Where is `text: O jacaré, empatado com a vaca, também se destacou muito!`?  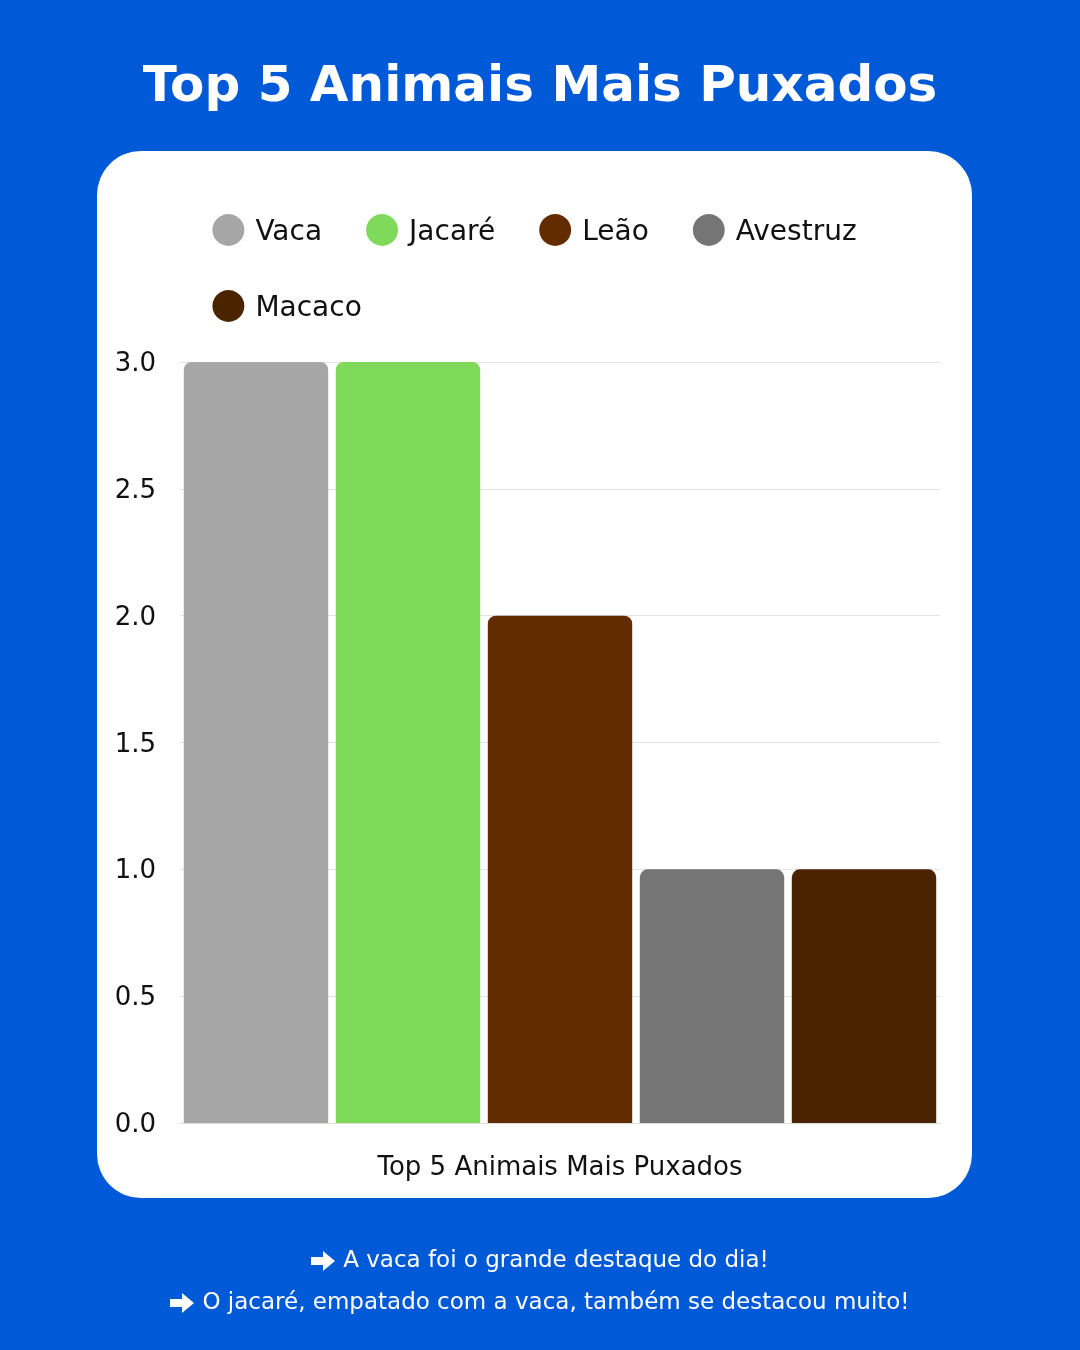 text: O jacaré, empatado com a vaca, também se destacou muito! is located at coordinates (556, 1301).